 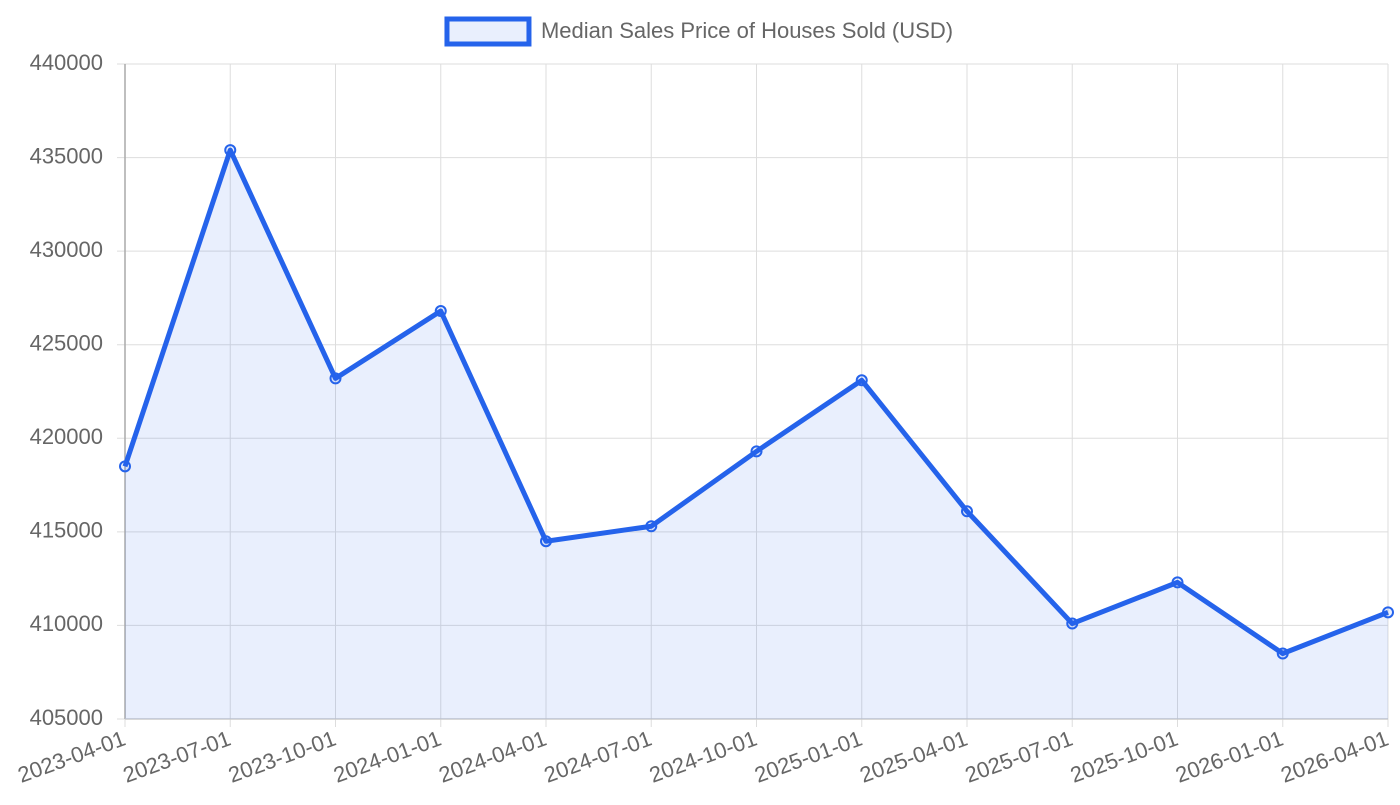 What do you see at coordinates (1124, 757) in the screenshot?
I see `x-tick-label: 2025-10-01` at bounding box center [1124, 757].